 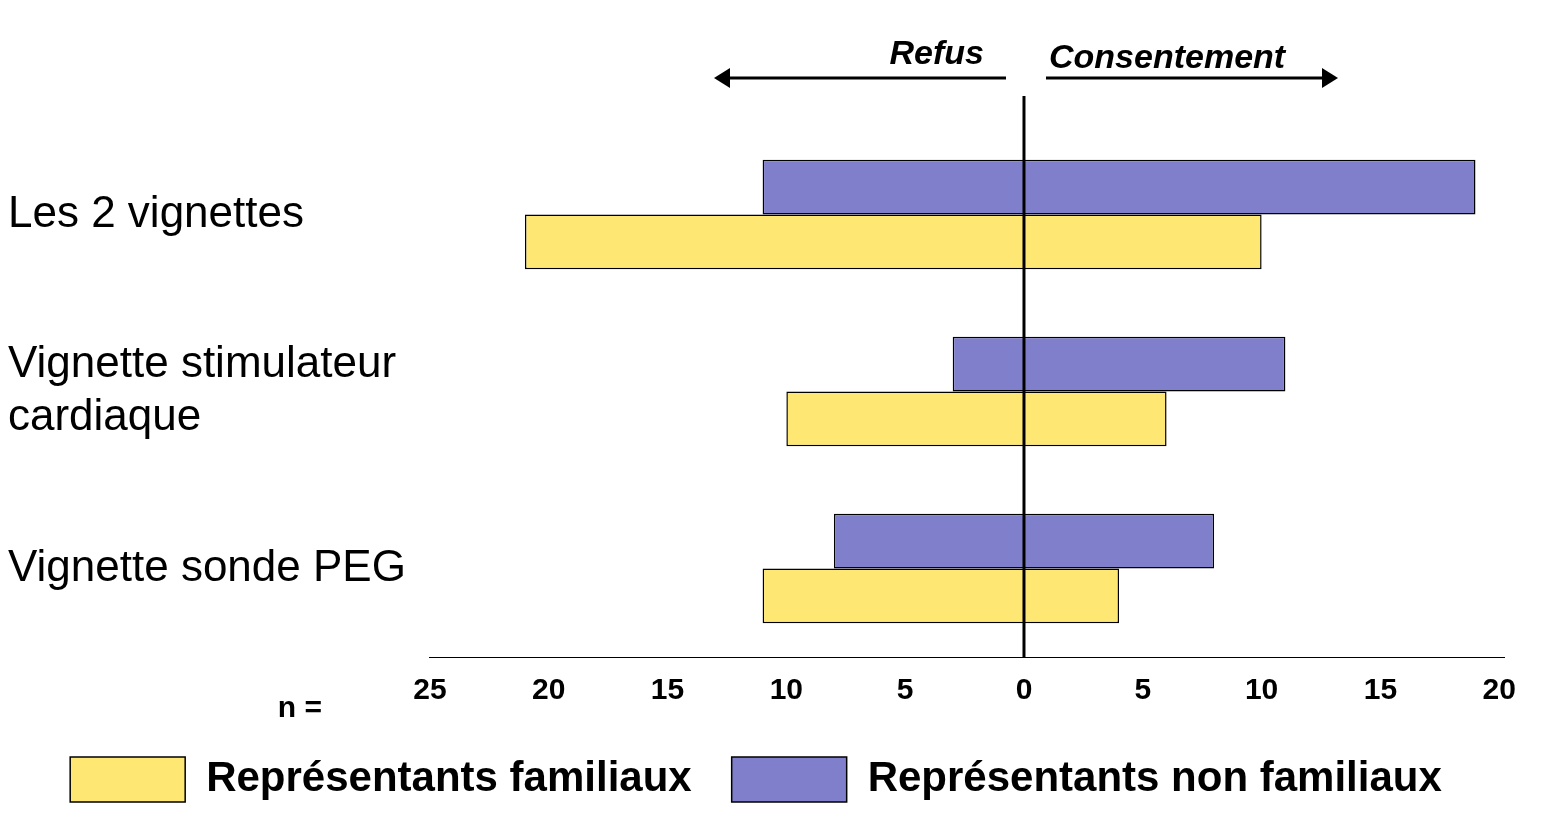 I want to click on y-tick-label: Les 2 vignettes, so click(x=156, y=211).